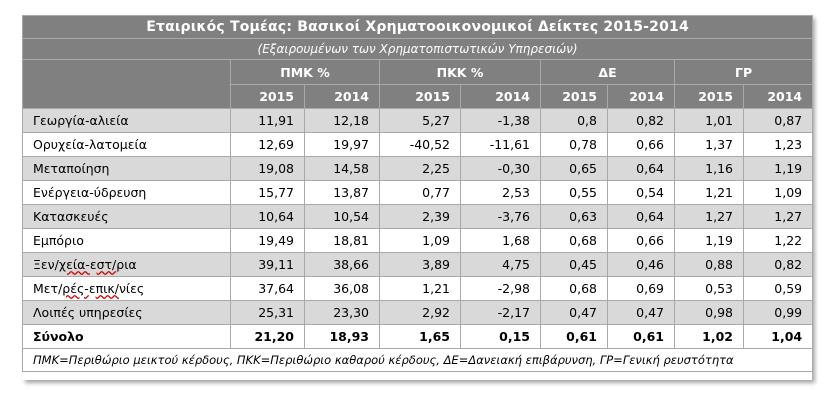  What do you see at coordinates (574, 312) in the screenshot?
I see `value-cell: 0,47` at bounding box center [574, 312].